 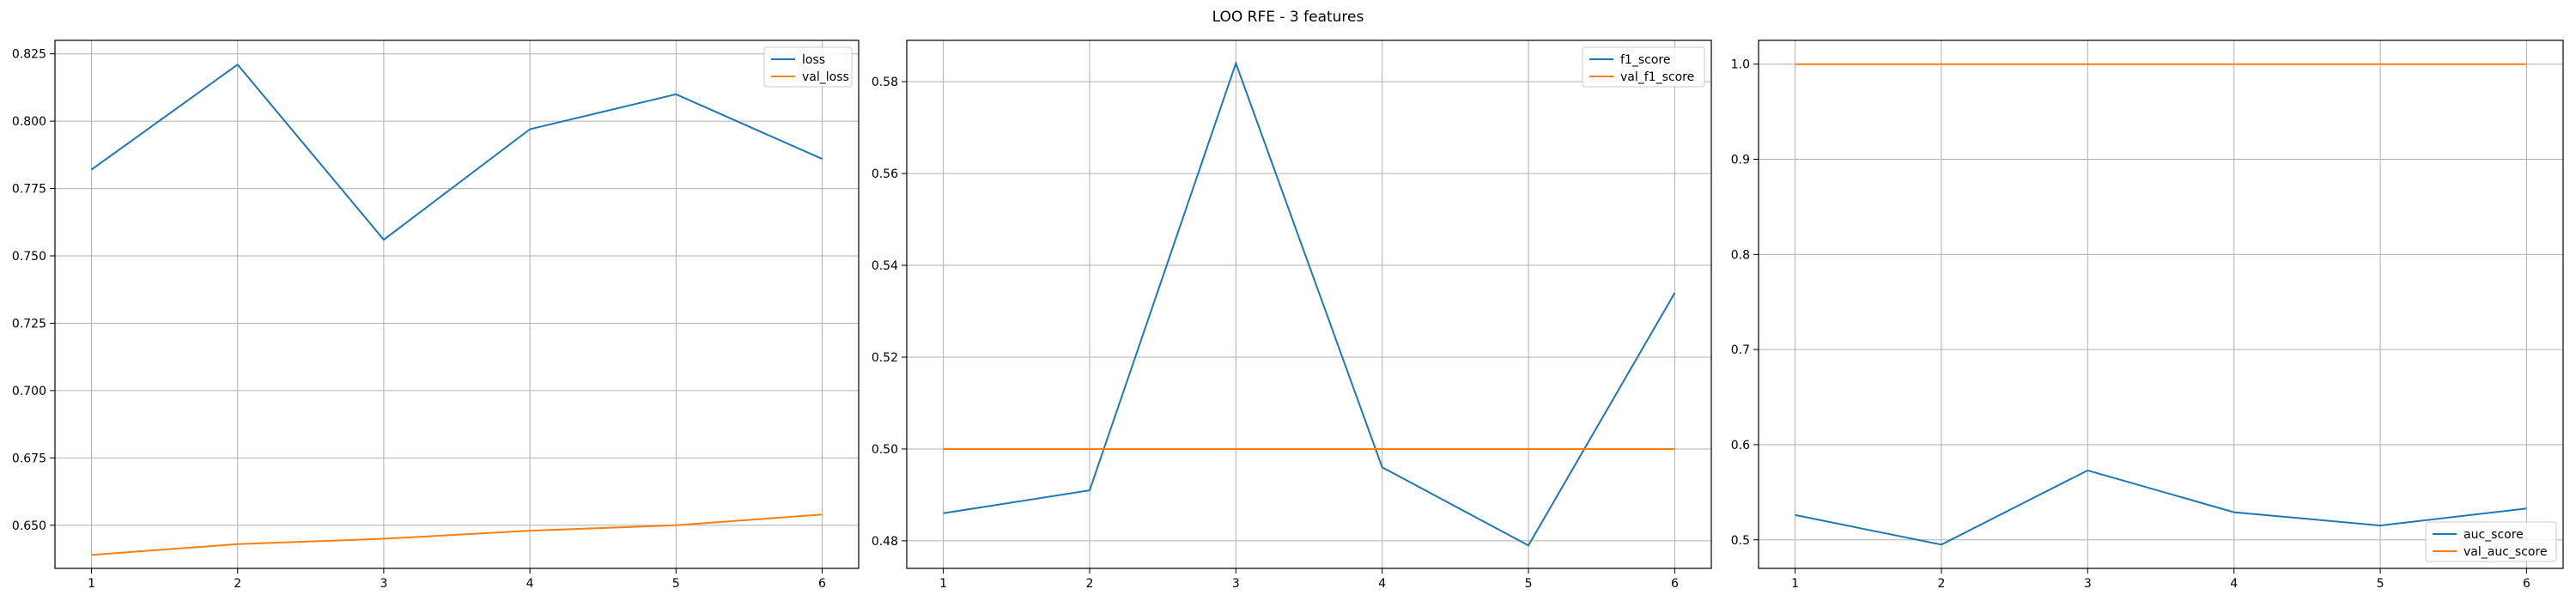 What do you see at coordinates (1740, 350) in the screenshot?
I see `y-tick-label: 0.7` at bounding box center [1740, 350].